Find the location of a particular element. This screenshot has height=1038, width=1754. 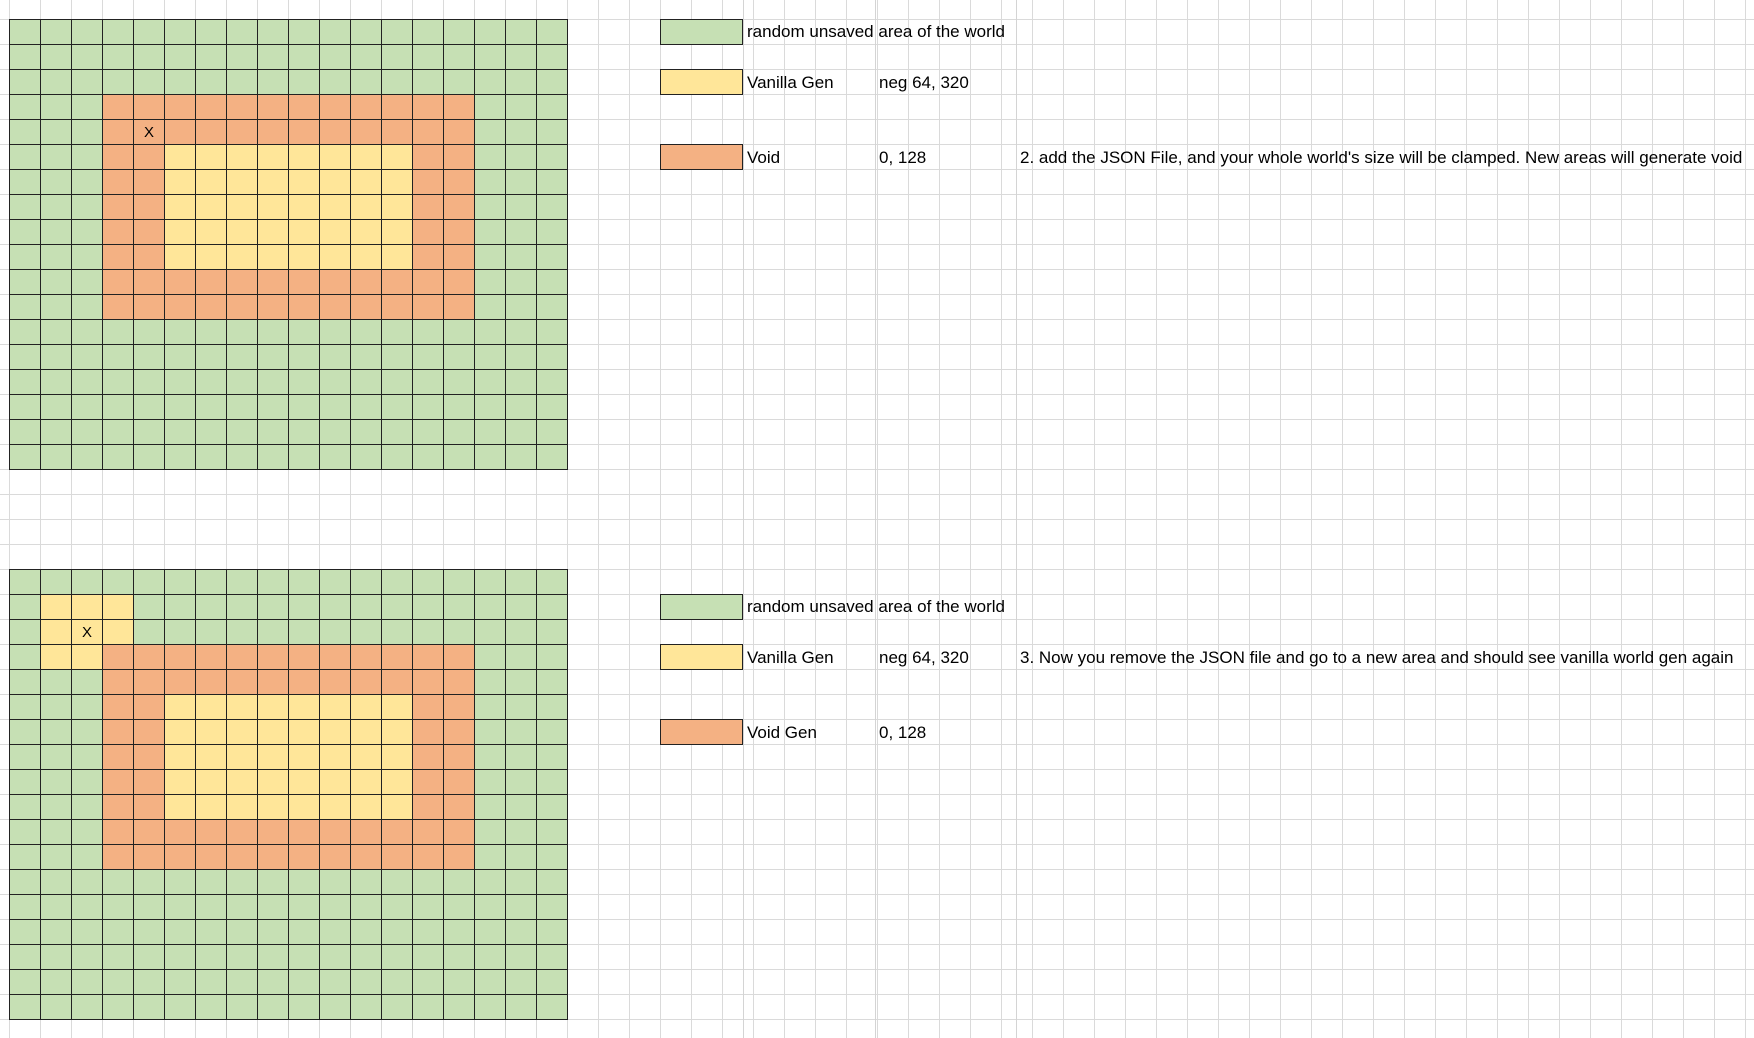

legend-swatch-unsaved is located at coordinates (701, 607).